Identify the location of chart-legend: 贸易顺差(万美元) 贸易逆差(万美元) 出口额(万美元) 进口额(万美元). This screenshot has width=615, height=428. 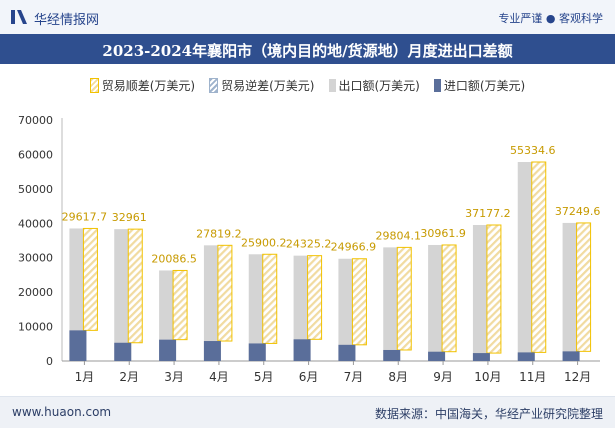
(307, 85).